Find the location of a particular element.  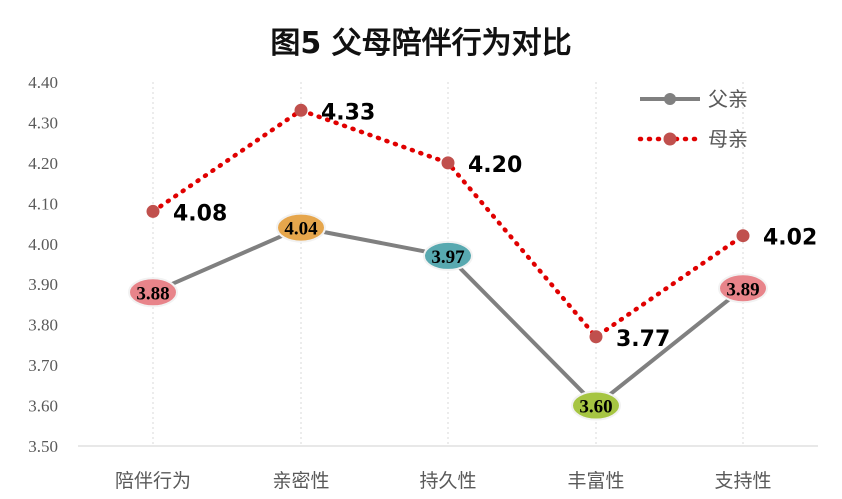

x-tick-label: 丰富性 is located at coordinates (595, 481).